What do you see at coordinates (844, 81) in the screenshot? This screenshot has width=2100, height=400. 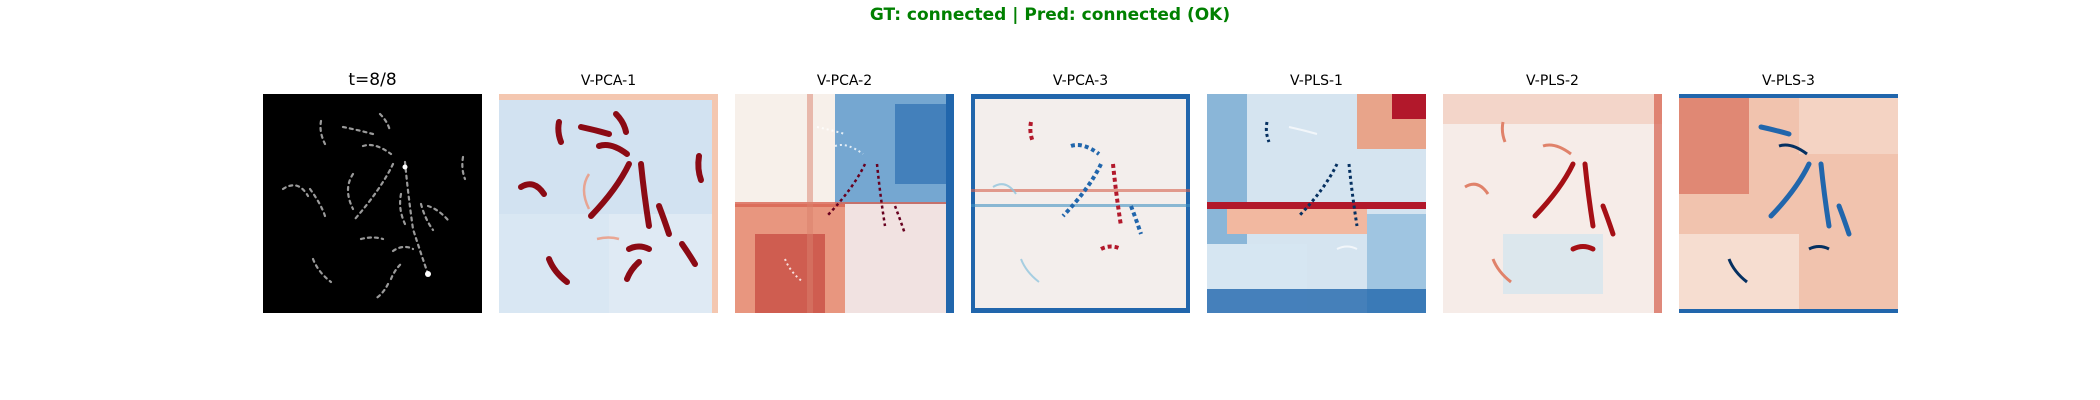 I see `panel-title-vpca-2: V-PCA-2` at bounding box center [844, 81].